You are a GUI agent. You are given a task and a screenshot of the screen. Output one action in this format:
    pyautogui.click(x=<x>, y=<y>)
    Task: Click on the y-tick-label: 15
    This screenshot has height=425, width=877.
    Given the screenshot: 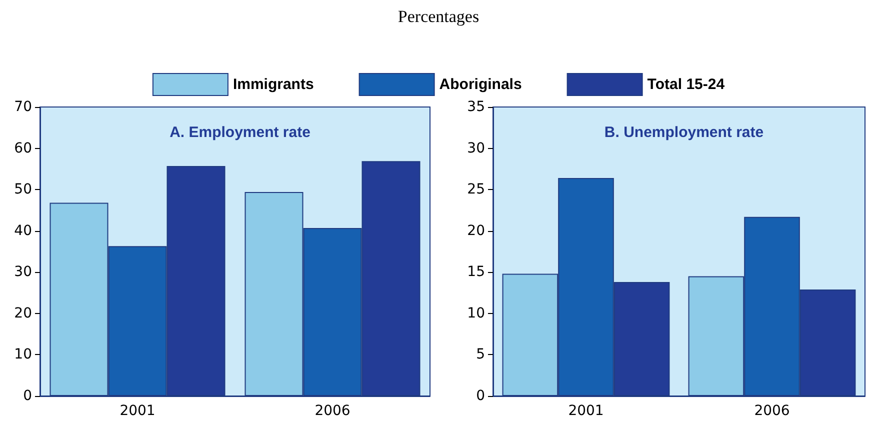 What is the action you would take?
    pyautogui.click(x=476, y=272)
    